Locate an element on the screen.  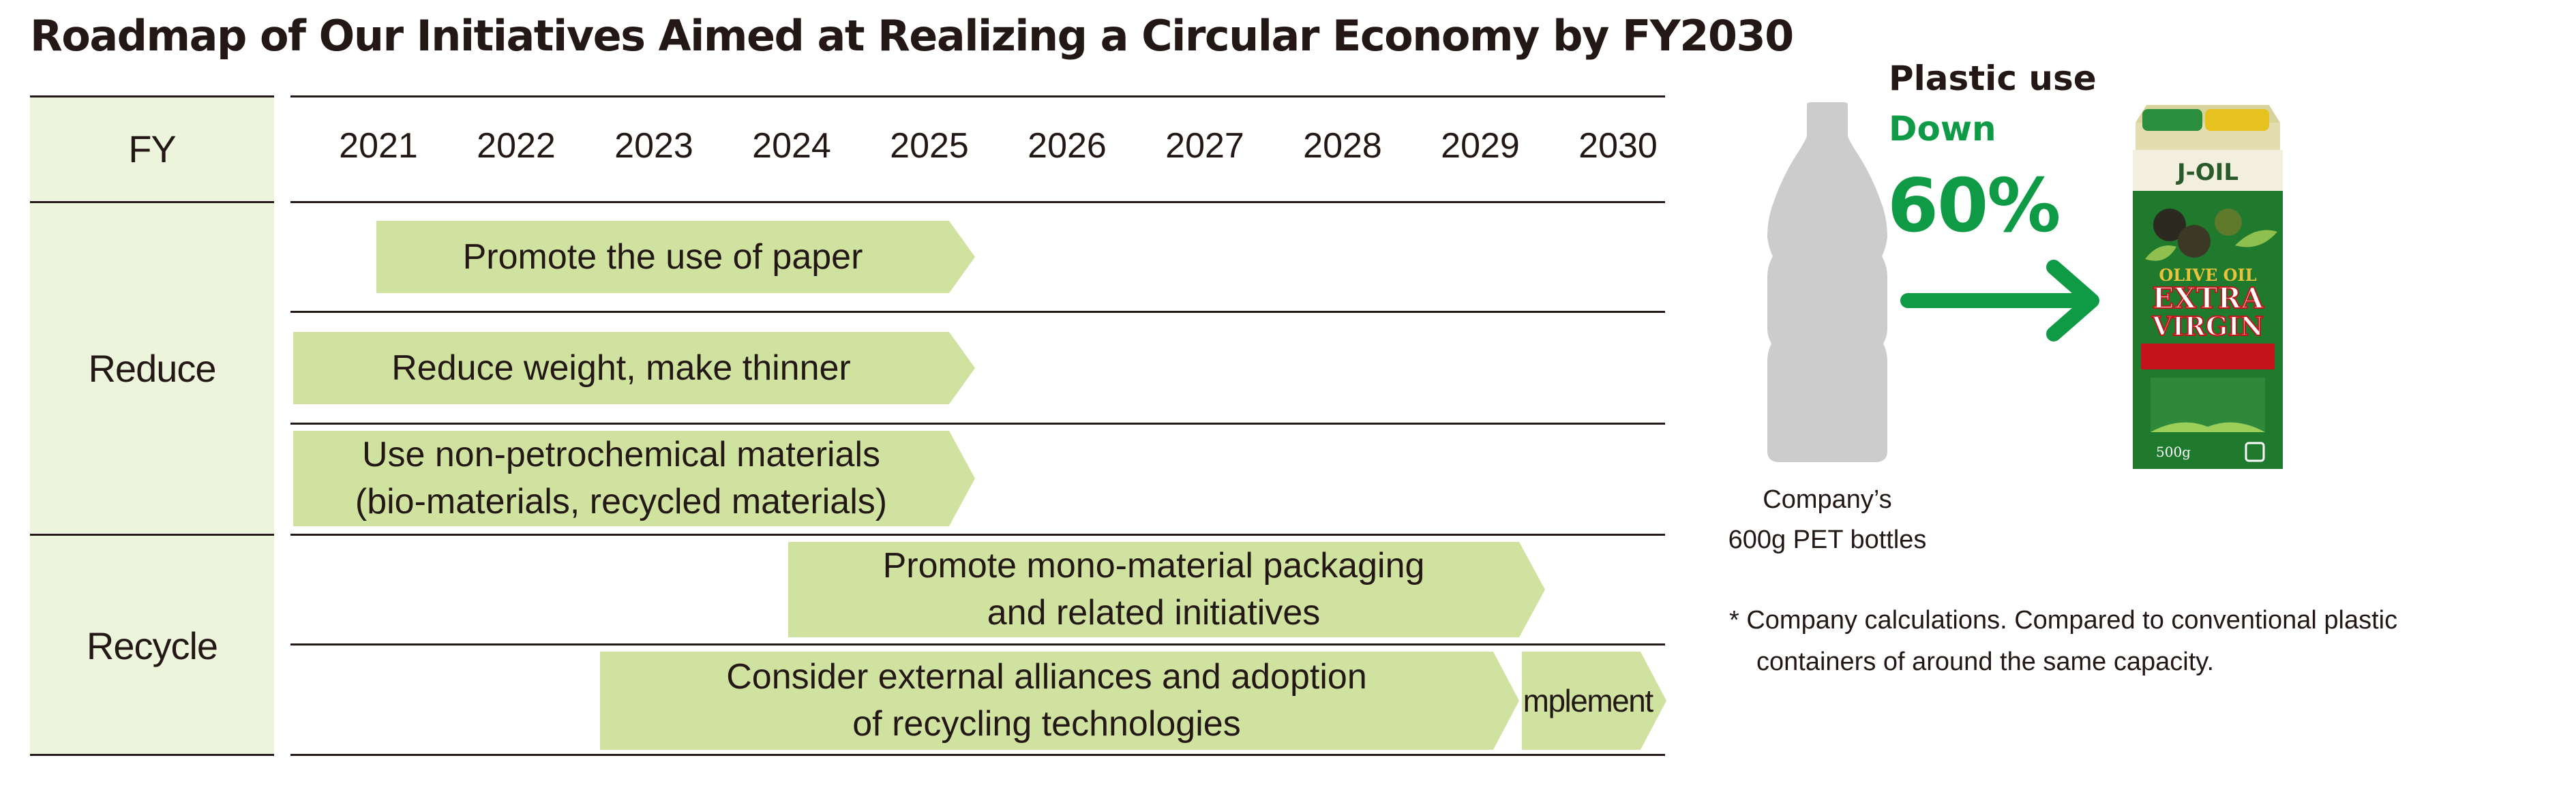
carton-line-text: OLIVE OIL is located at coordinates (2207, 275).